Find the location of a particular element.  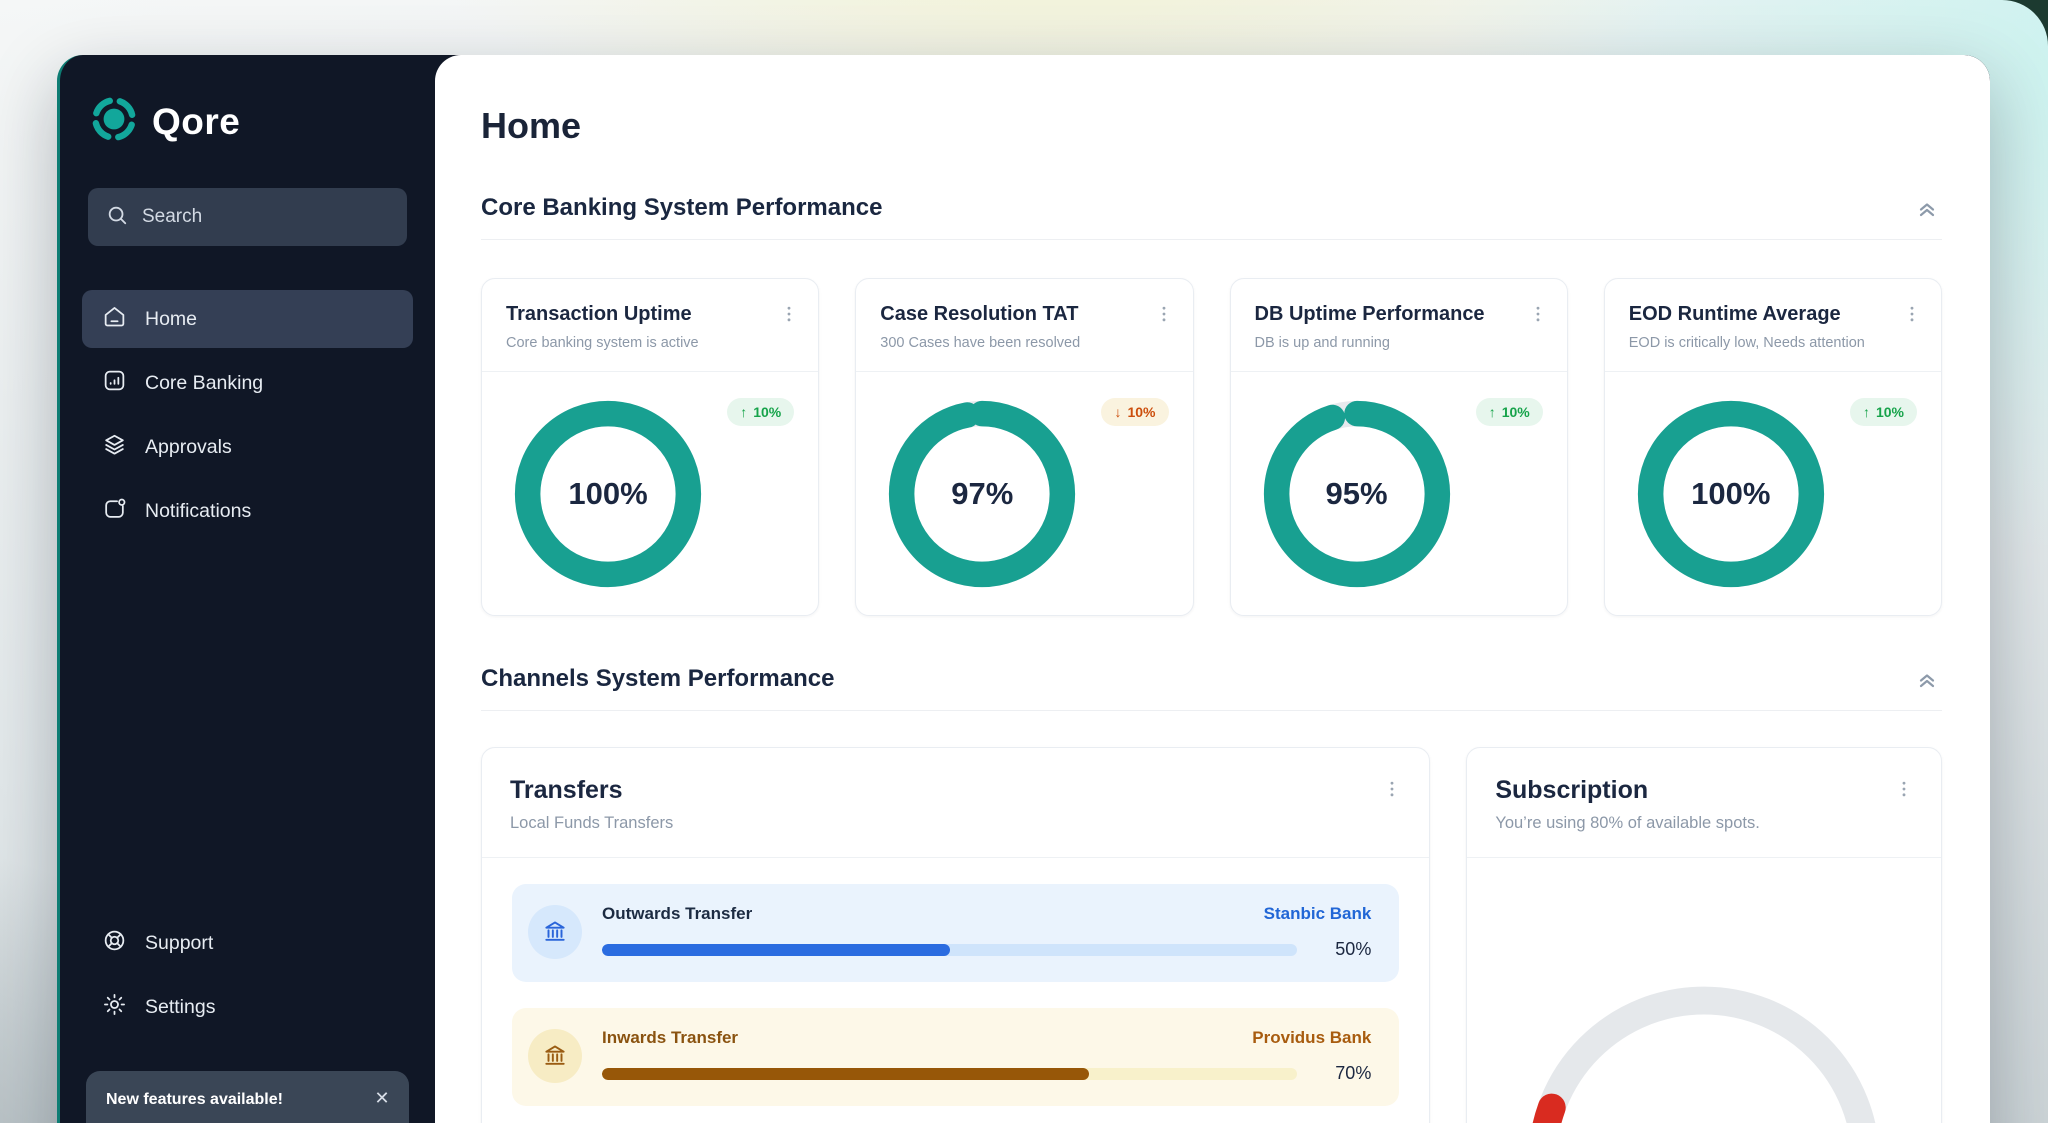

trend-badge: ↓ 10% is located at coordinates (1135, 412).